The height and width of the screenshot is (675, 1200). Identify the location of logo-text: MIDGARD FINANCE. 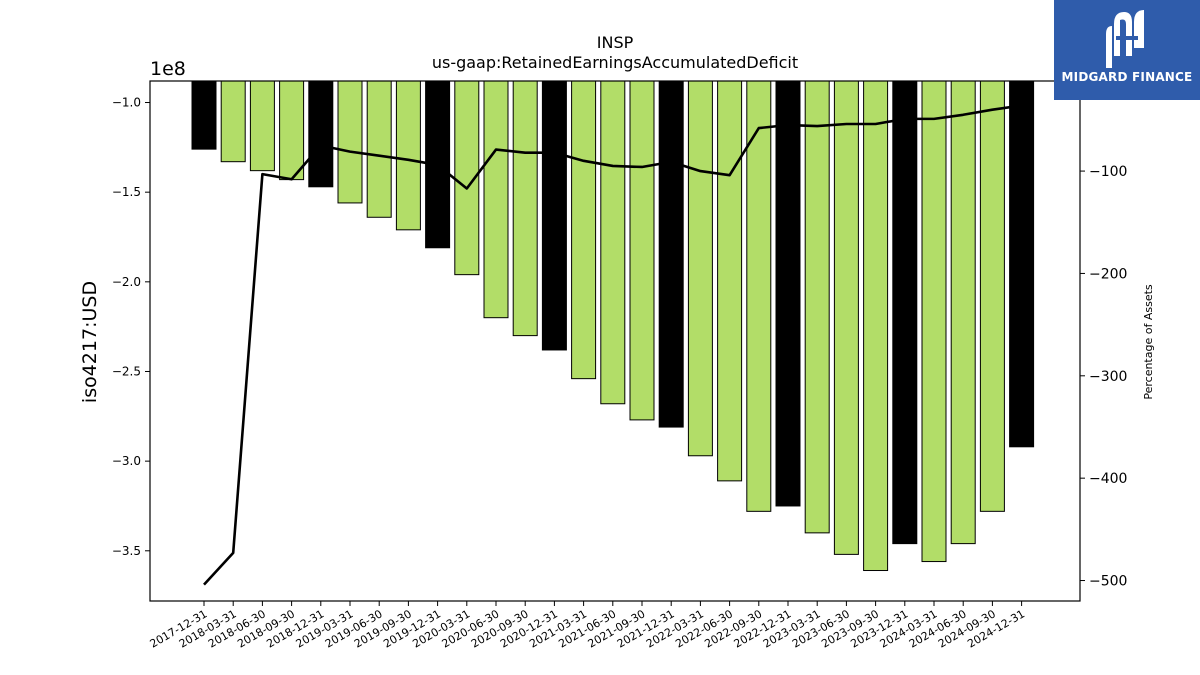
(1127, 77).